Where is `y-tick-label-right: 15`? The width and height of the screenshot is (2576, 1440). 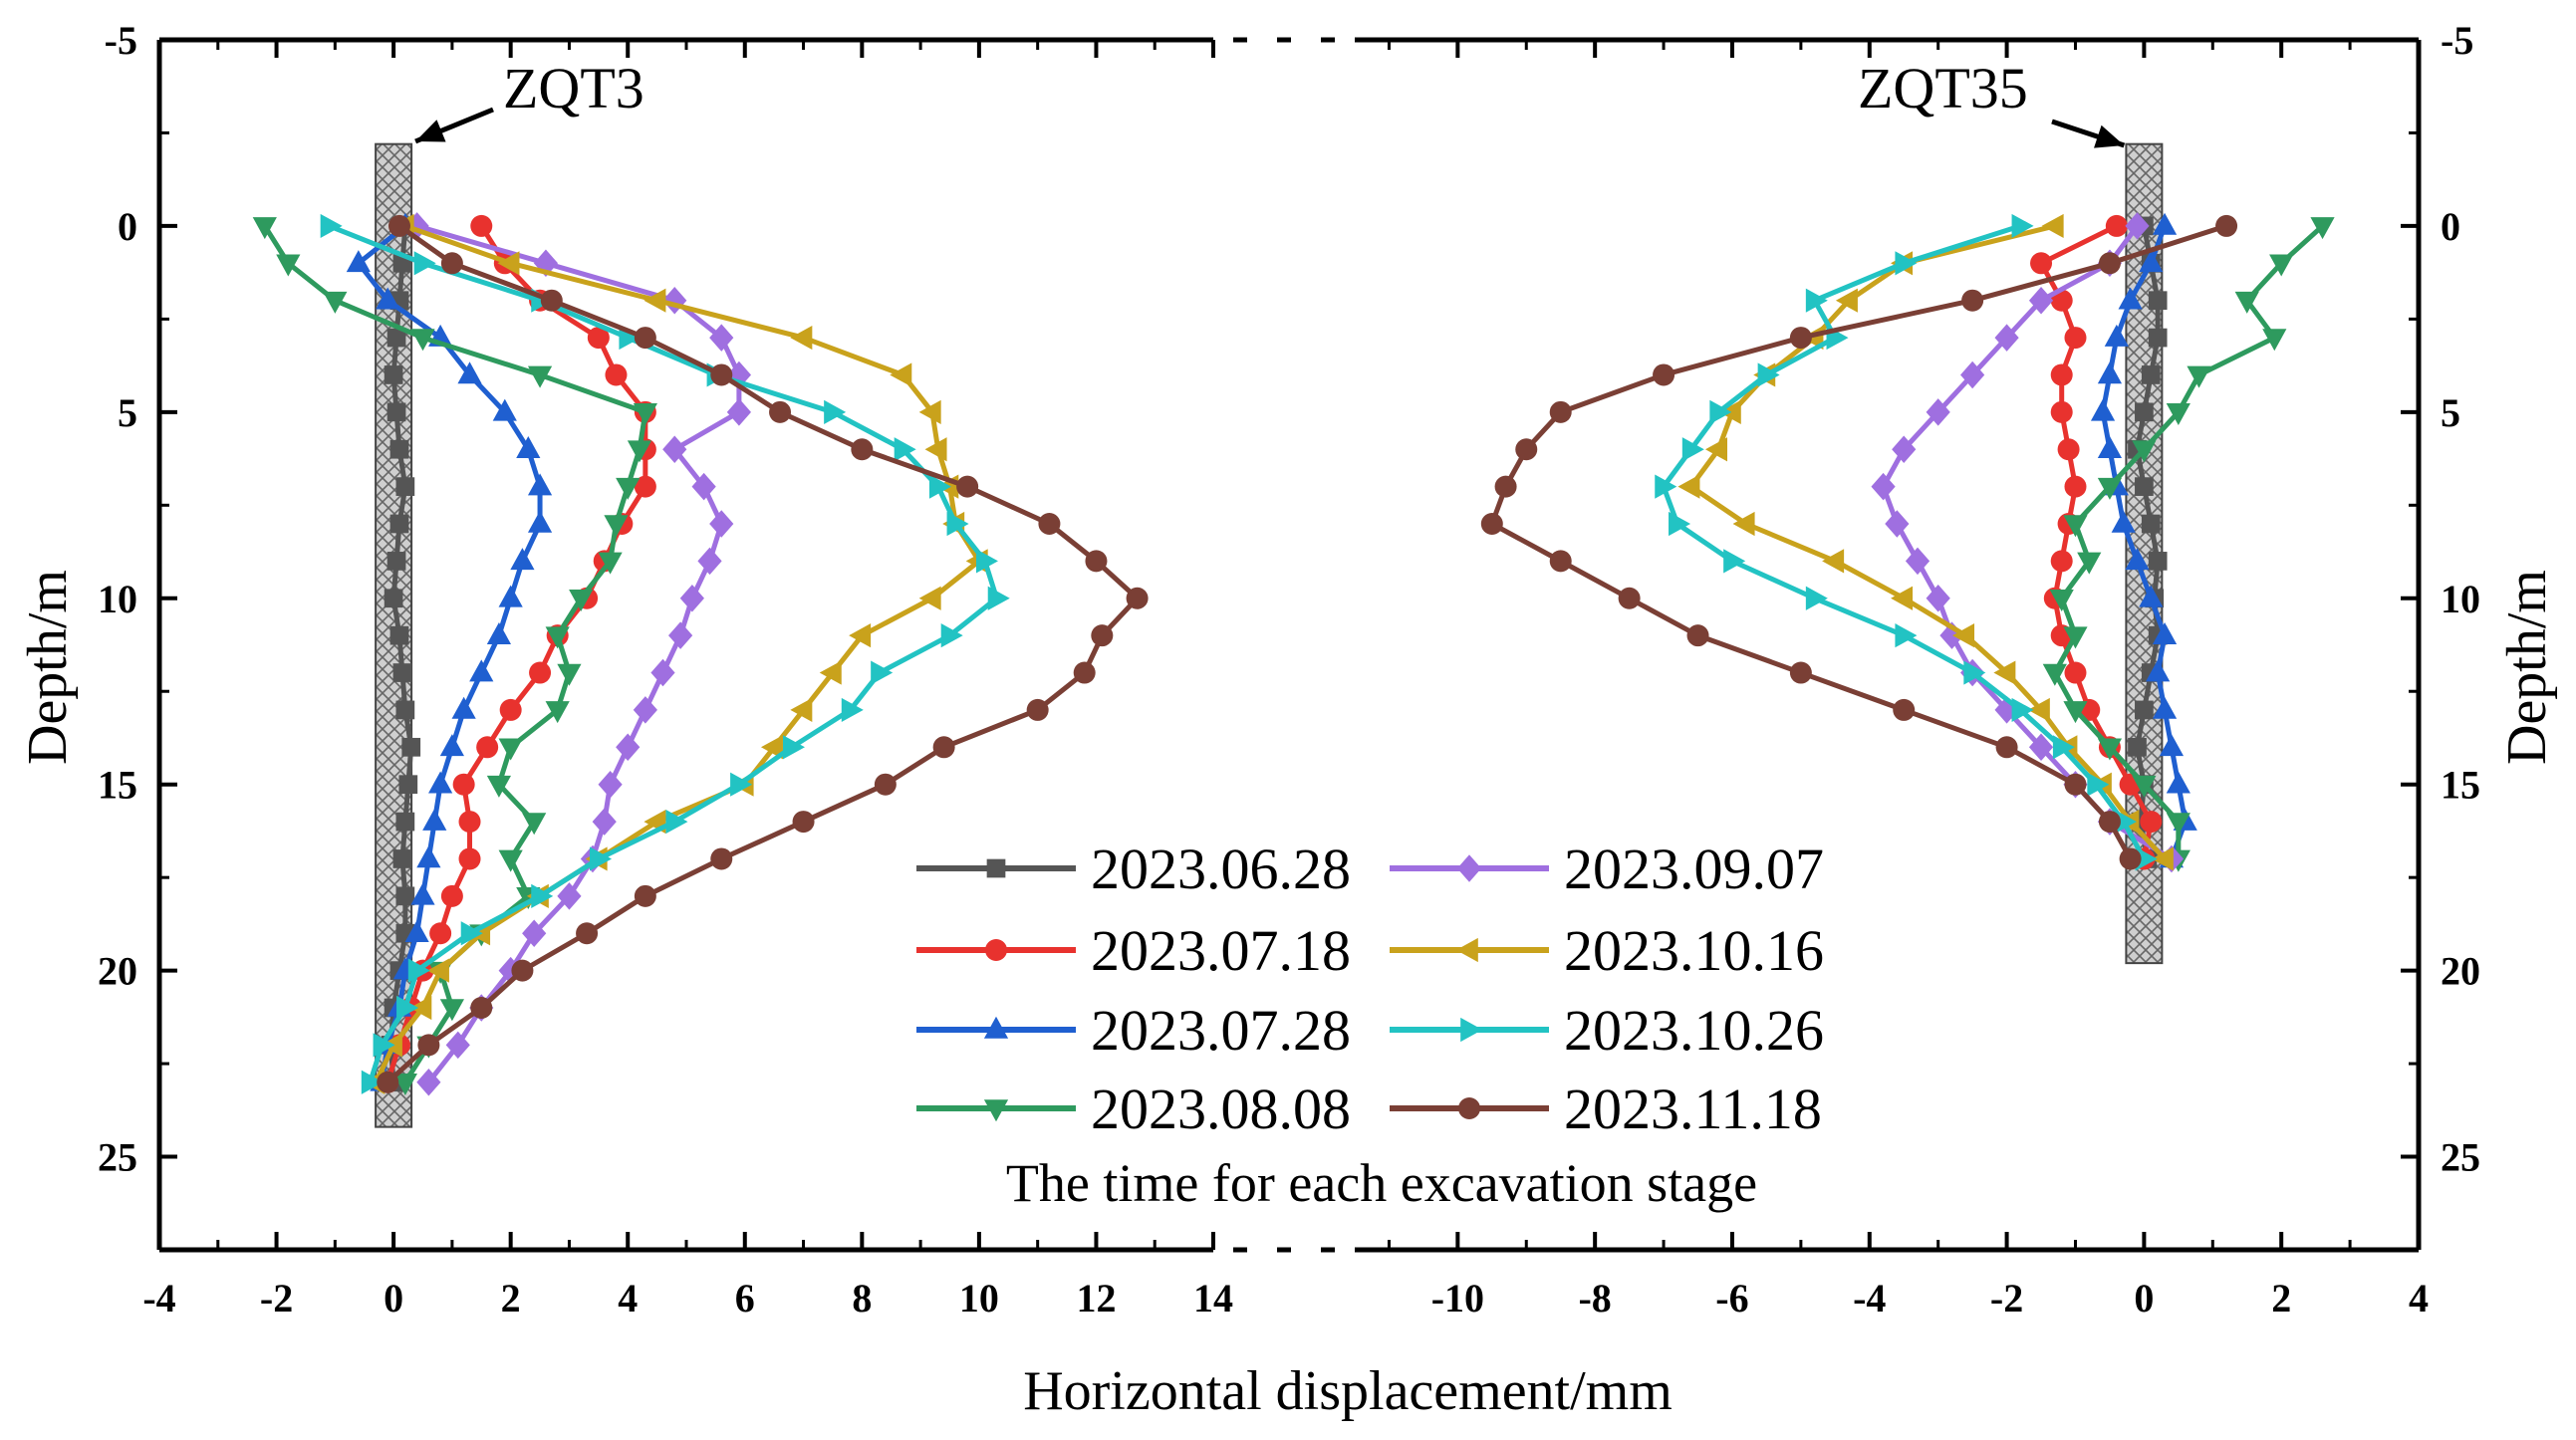 y-tick-label-right: 15 is located at coordinates (2460, 785).